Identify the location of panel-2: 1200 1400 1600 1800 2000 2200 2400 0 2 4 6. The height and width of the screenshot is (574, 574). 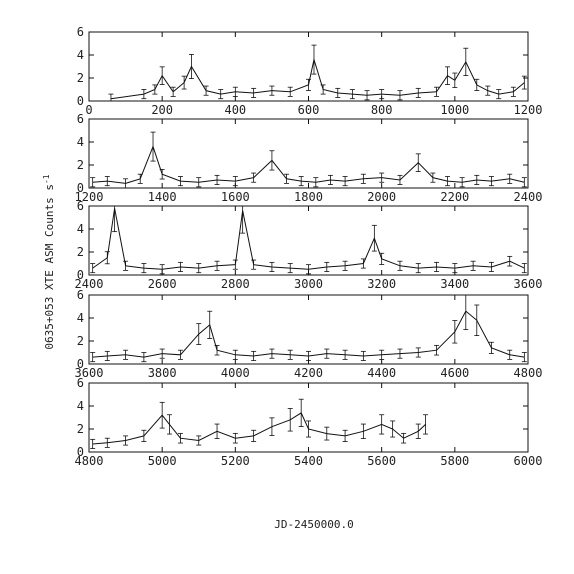
(309, 158).